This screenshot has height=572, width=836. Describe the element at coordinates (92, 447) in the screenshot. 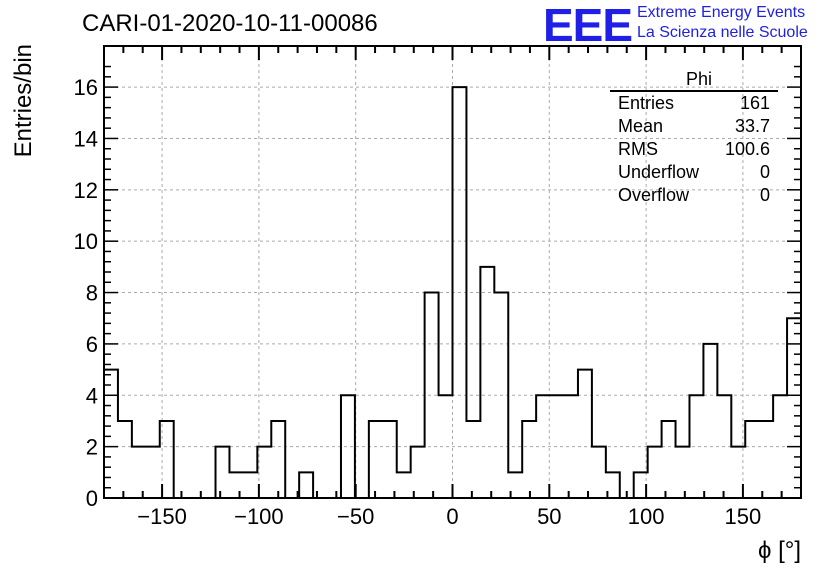

I see `y-tick-label: 2` at that location.